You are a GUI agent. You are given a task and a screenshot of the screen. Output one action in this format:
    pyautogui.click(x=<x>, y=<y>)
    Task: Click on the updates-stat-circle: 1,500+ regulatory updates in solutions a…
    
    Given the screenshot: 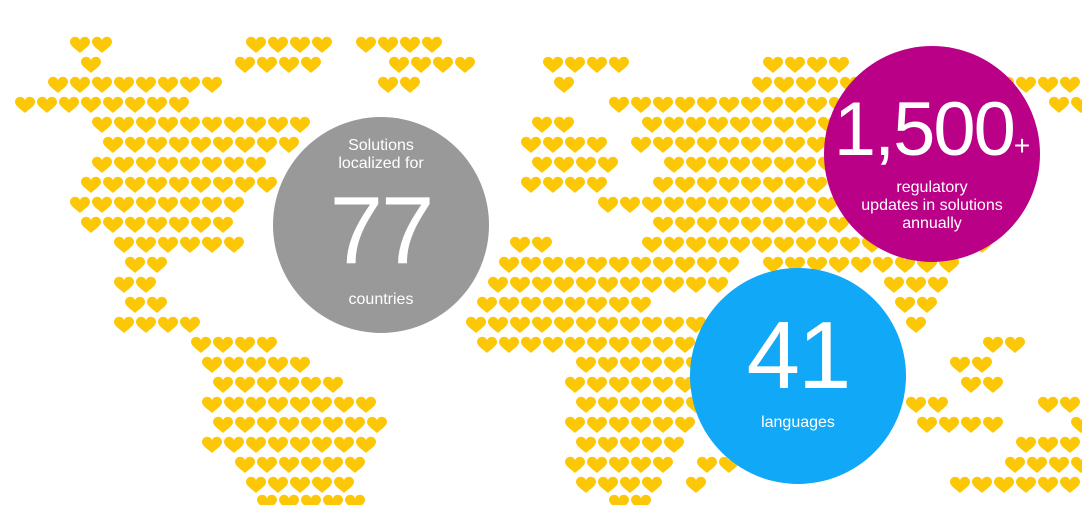 What is the action you would take?
    pyautogui.click(x=932, y=154)
    